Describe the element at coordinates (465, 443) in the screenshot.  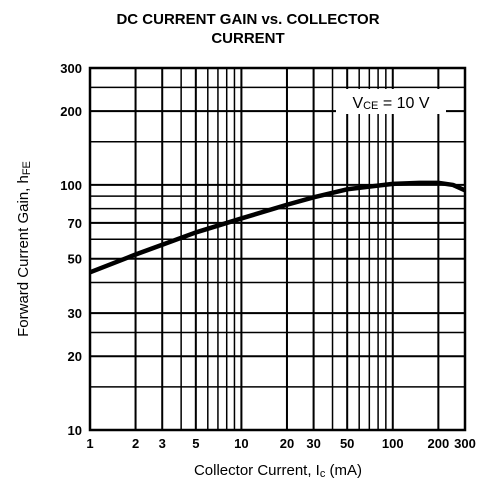
I see `x-tick-label: 300` at that location.